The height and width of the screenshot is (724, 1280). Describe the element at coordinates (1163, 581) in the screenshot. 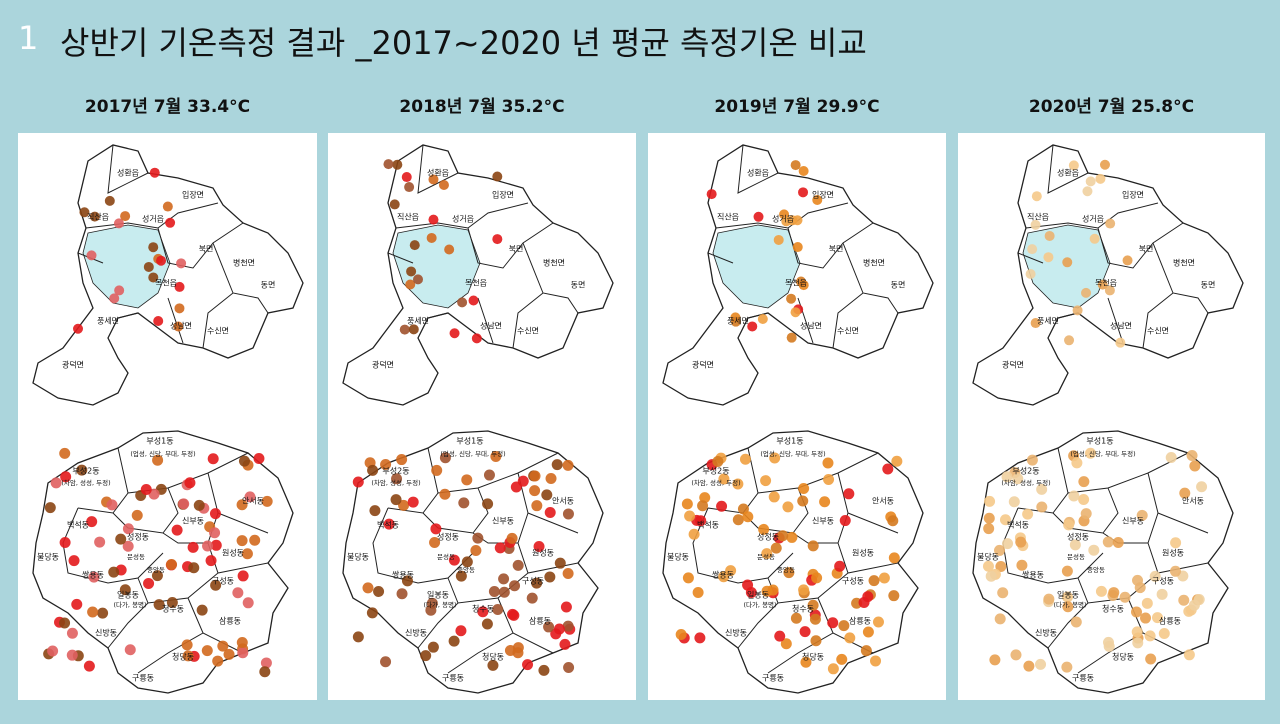

I see `region-label: 구성동` at that location.